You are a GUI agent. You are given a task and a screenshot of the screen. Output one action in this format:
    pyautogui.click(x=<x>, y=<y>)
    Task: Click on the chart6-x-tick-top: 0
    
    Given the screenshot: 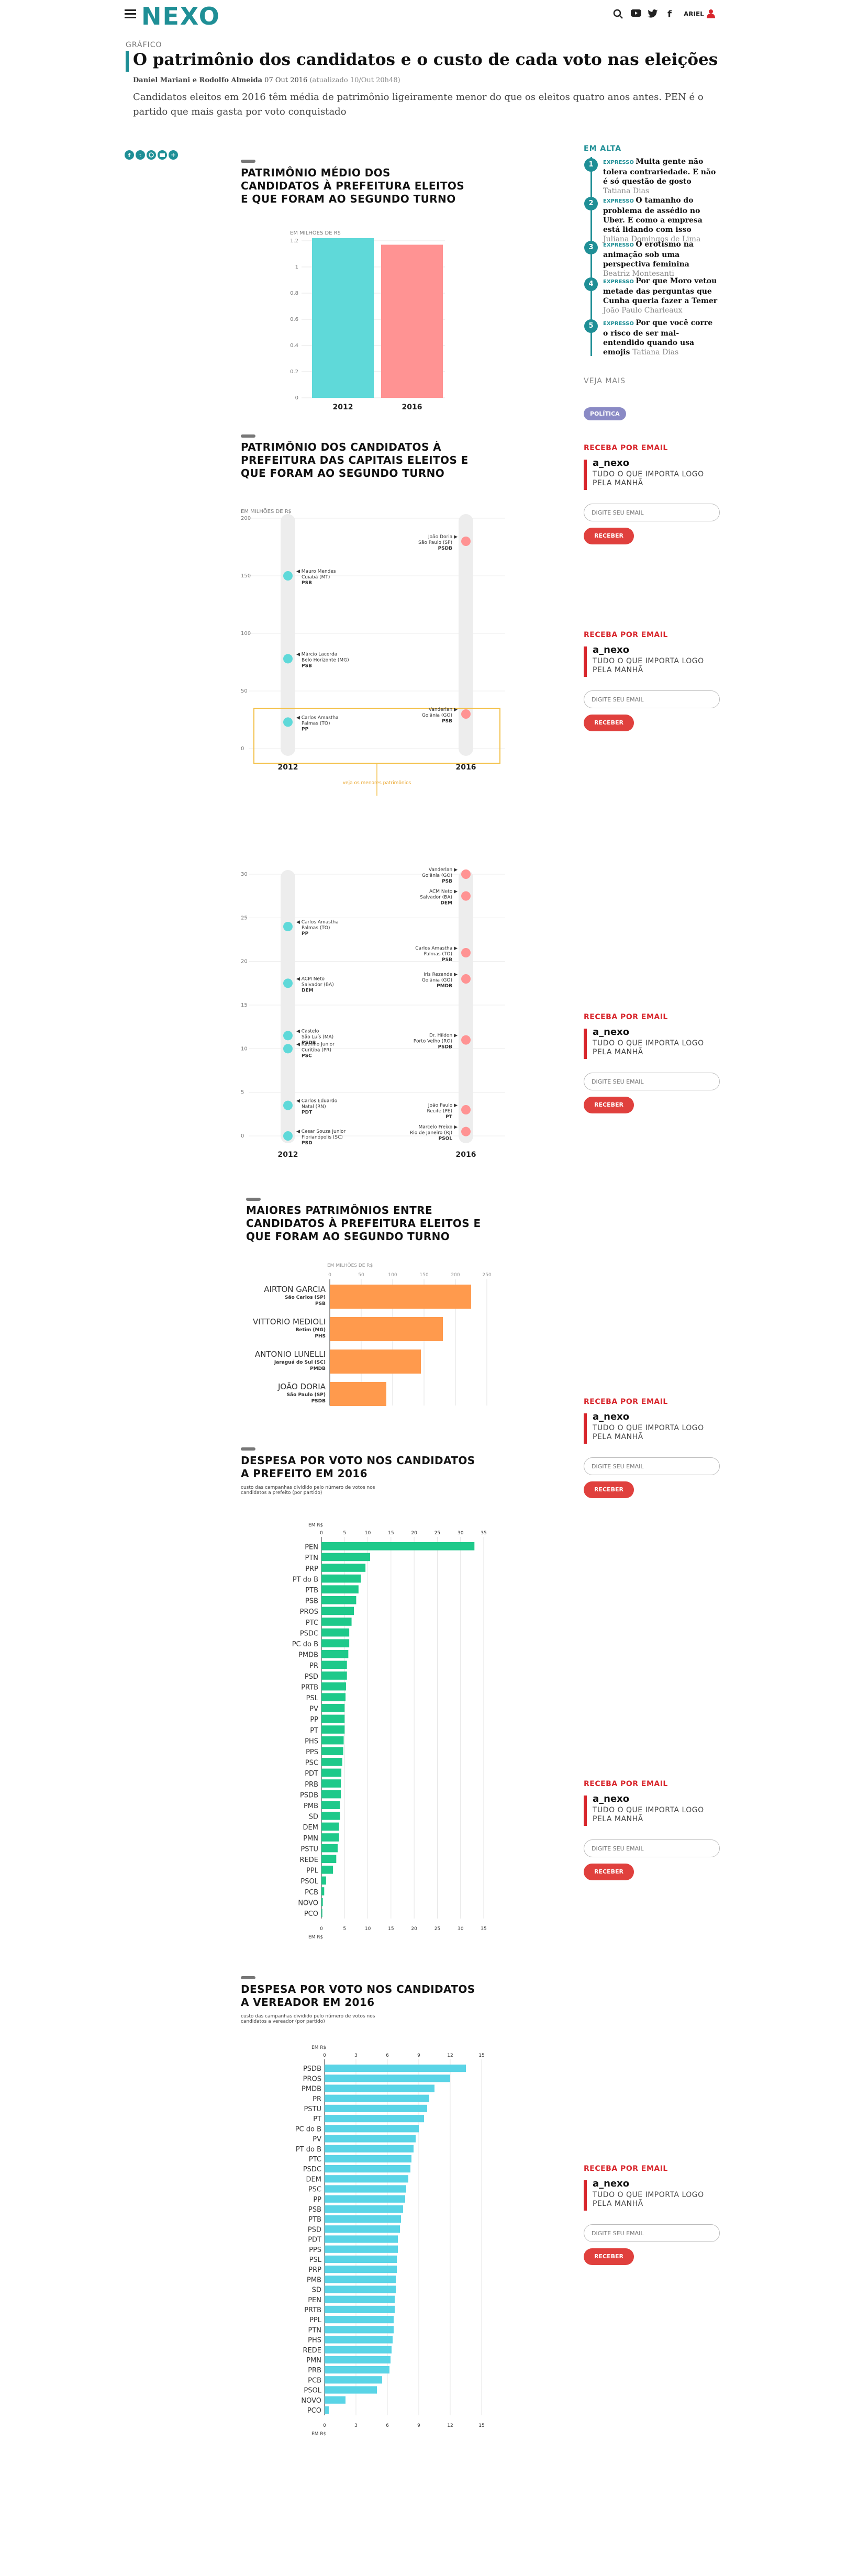 What is the action you would take?
    pyautogui.click(x=324, y=2055)
    